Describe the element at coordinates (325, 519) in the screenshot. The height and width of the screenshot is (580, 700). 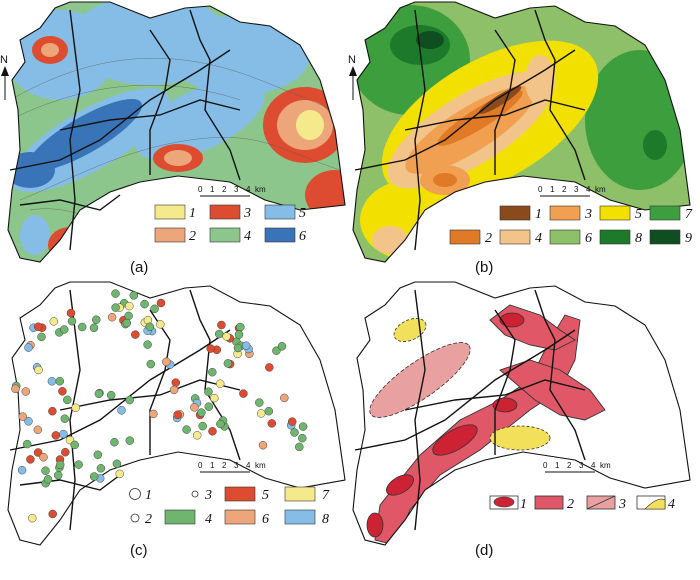
I see `panel-c-legend-label-8: 8` at that location.